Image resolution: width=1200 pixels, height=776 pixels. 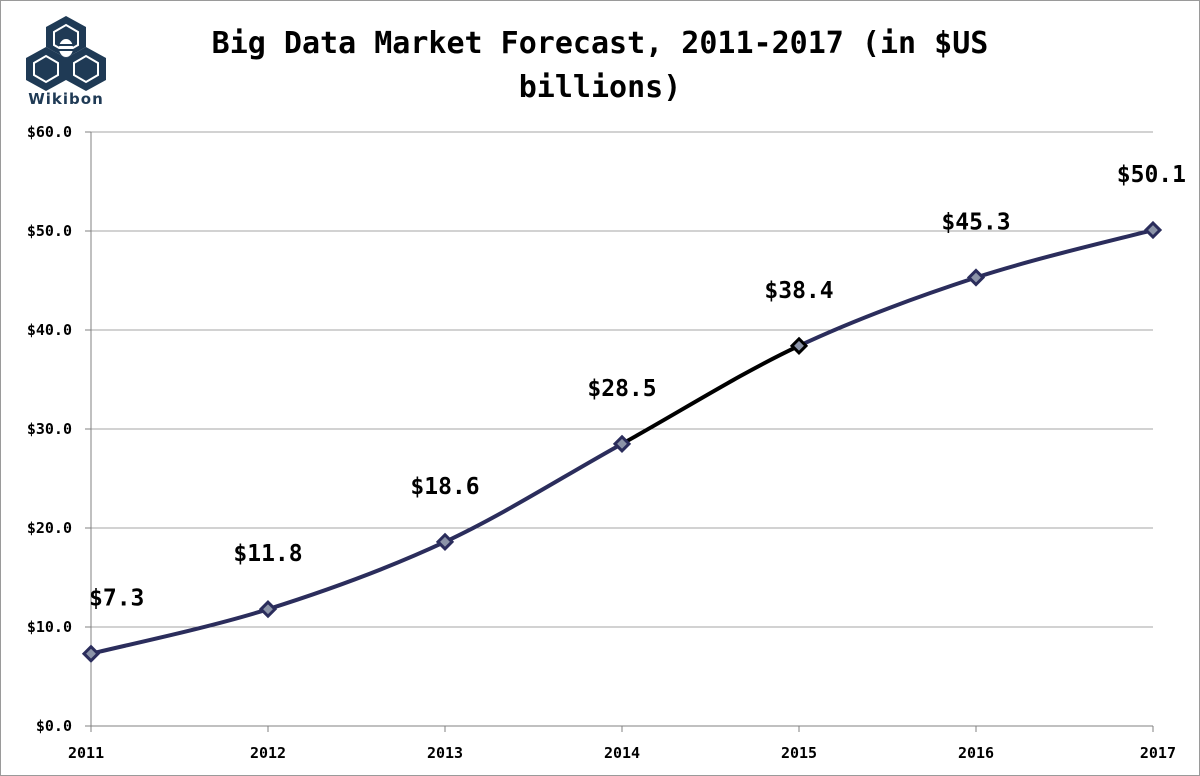 What do you see at coordinates (49, 132) in the screenshot?
I see `y-tick-label: $60.0` at bounding box center [49, 132].